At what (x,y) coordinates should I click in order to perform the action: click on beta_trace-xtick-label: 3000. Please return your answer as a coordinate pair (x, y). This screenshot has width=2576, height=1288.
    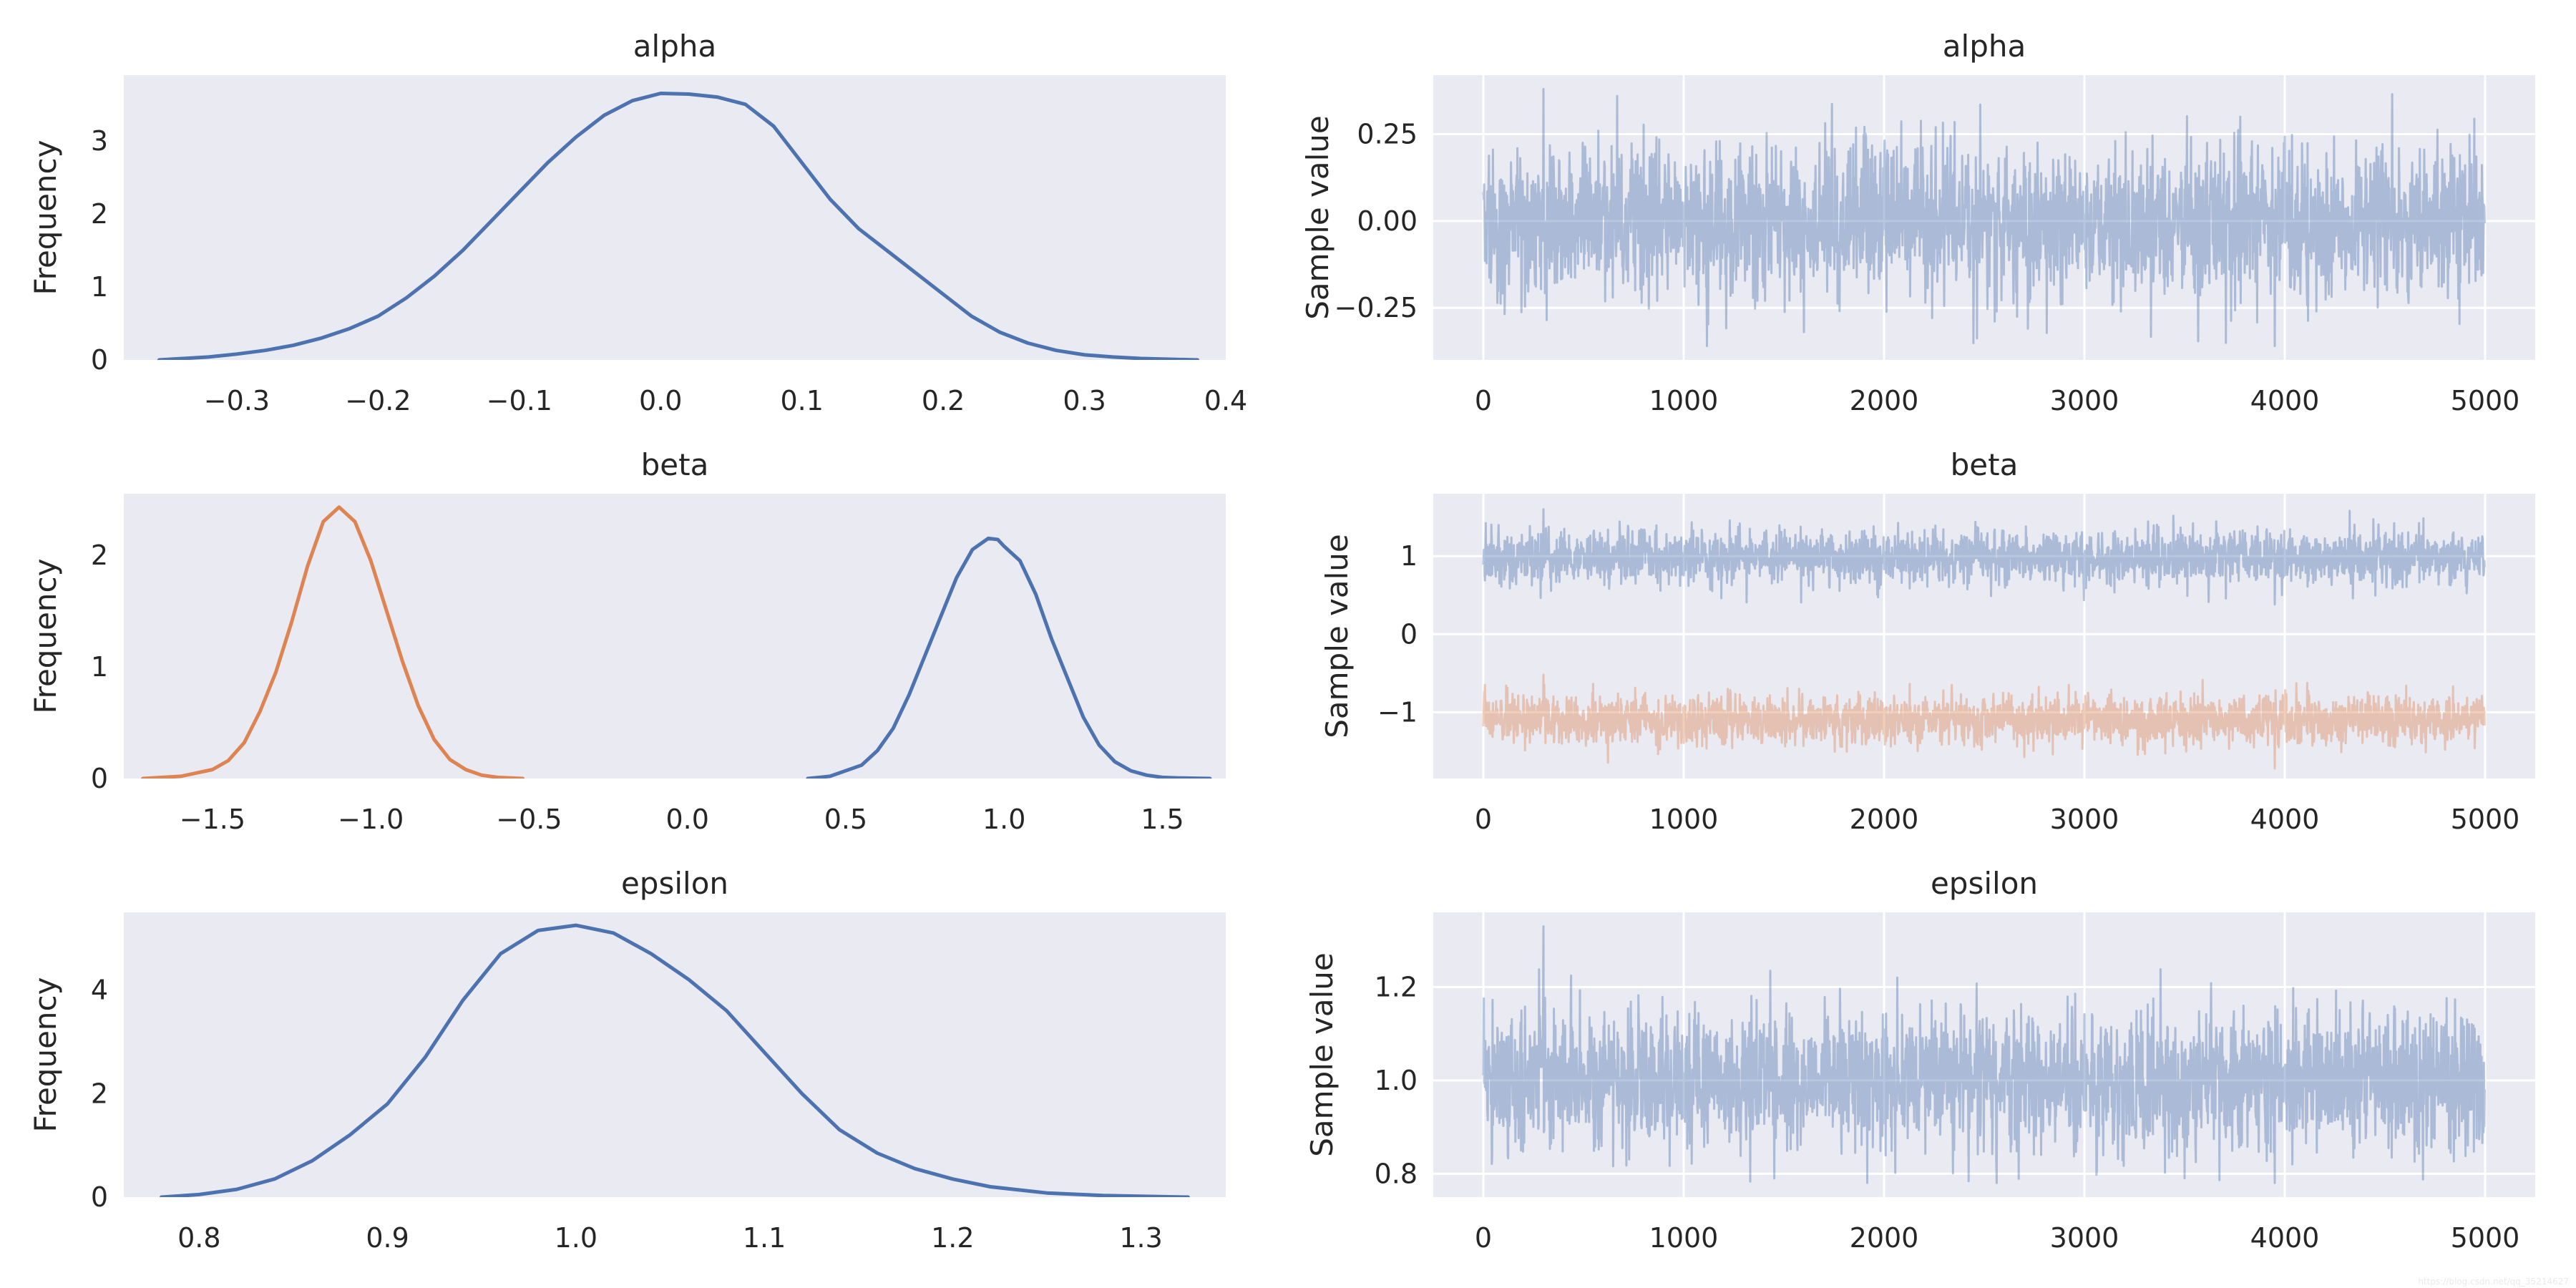
    Looking at the image, I should click on (2084, 819).